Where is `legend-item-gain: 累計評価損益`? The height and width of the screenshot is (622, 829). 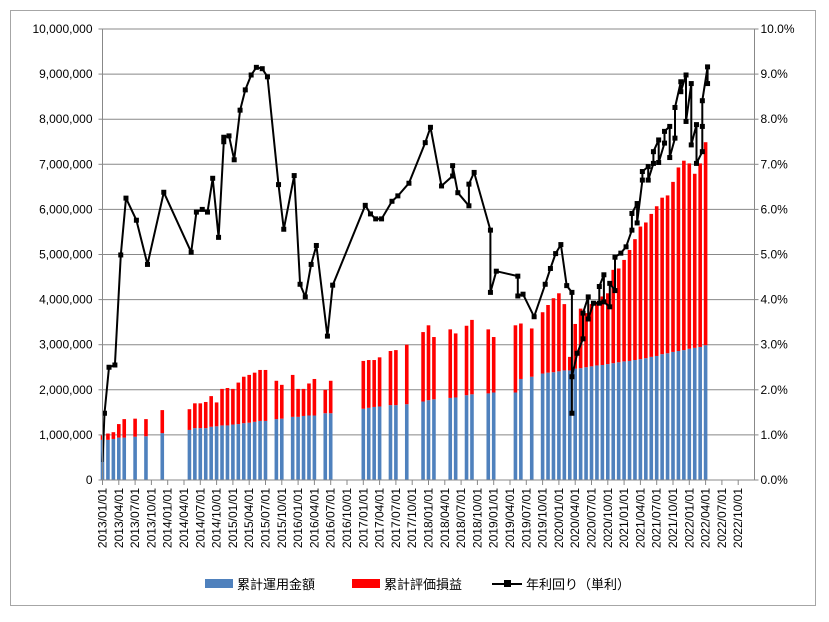 legend-item-gain: 累計評価損益 is located at coordinates (407, 583).